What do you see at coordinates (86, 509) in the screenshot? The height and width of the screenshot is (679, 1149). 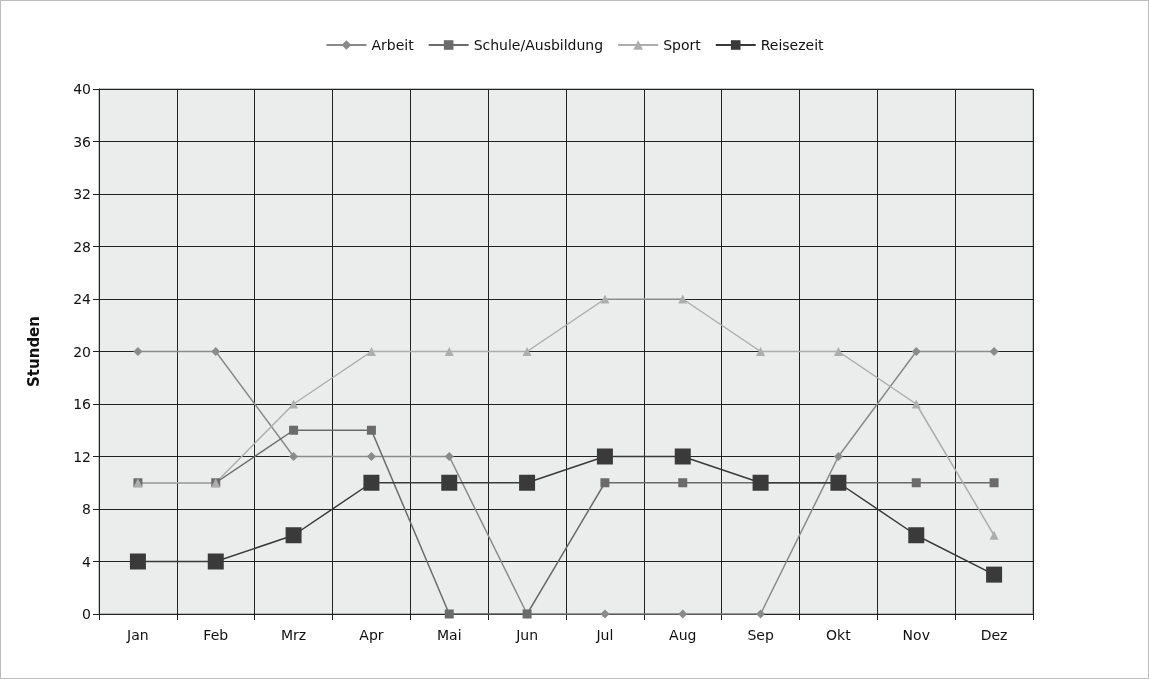 I see `y-tick-label: 8` at bounding box center [86, 509].